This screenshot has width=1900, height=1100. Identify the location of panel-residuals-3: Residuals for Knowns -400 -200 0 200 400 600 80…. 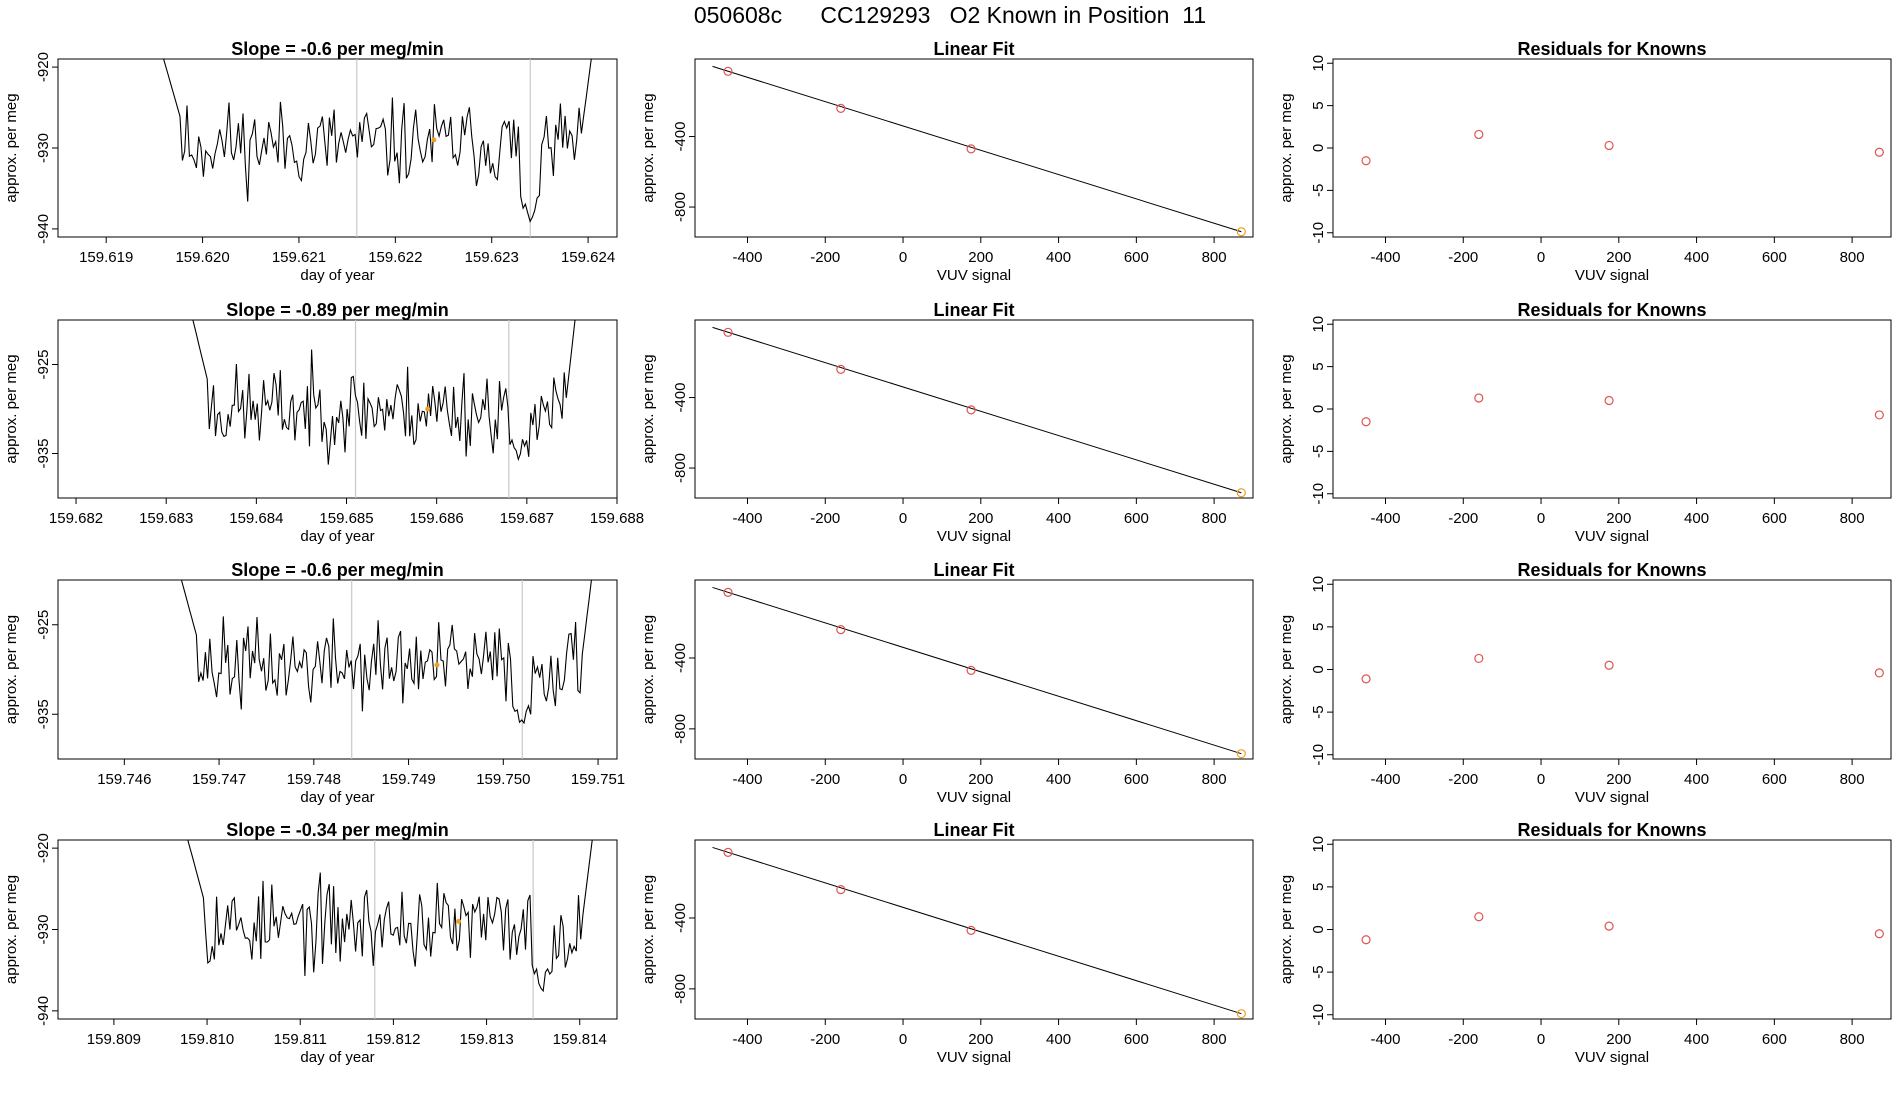
(1585, 943).